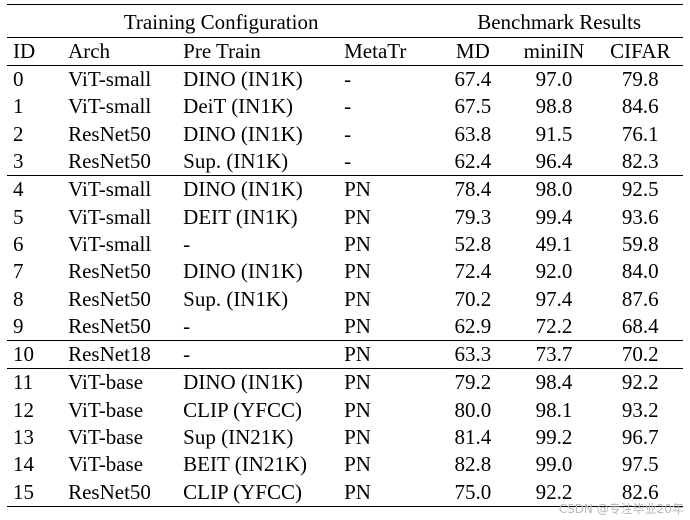 The image size is (690, 520). I want to click on cell-cifar: 87.6, so click(640, 298).